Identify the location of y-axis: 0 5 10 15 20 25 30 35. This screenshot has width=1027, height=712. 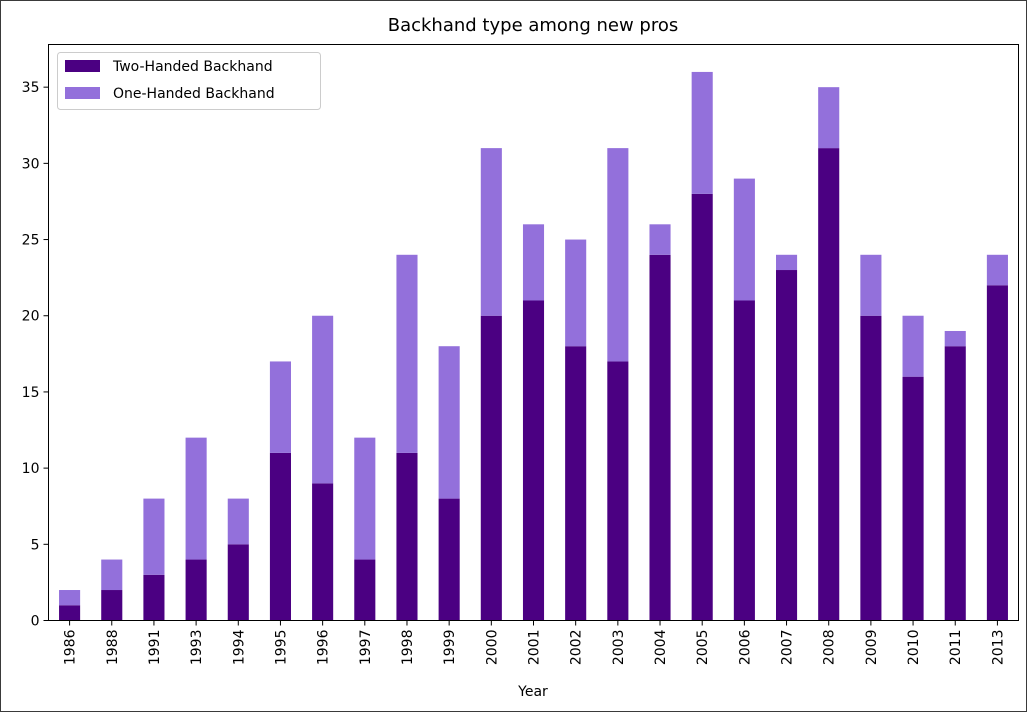
(35, 355).